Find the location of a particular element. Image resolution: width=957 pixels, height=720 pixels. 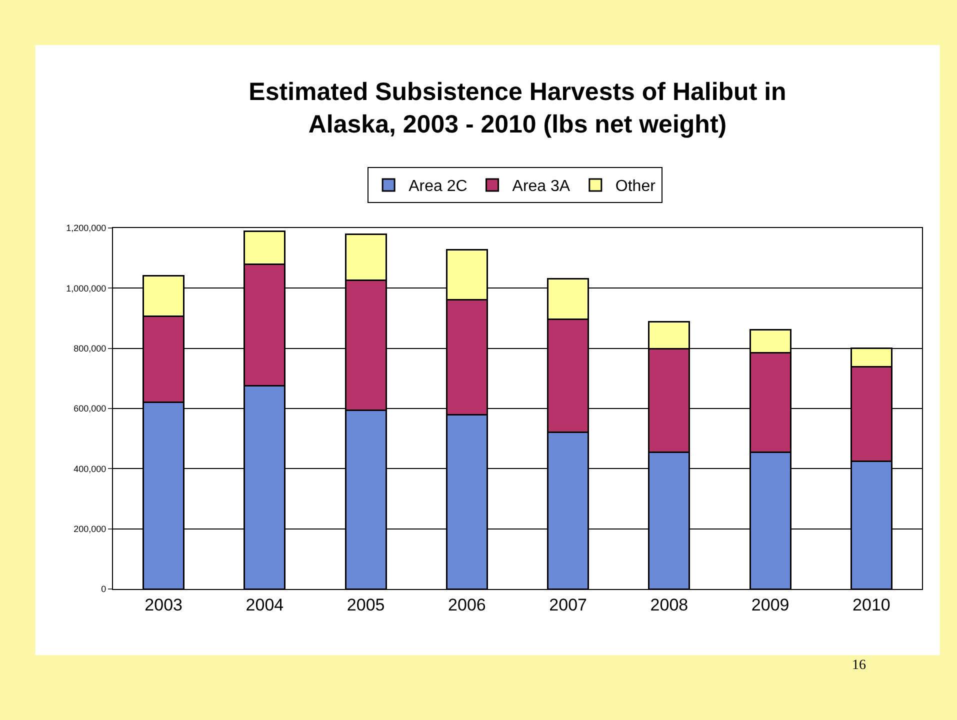

x-tick-label: 2005 is located at coordinates (365, 604).